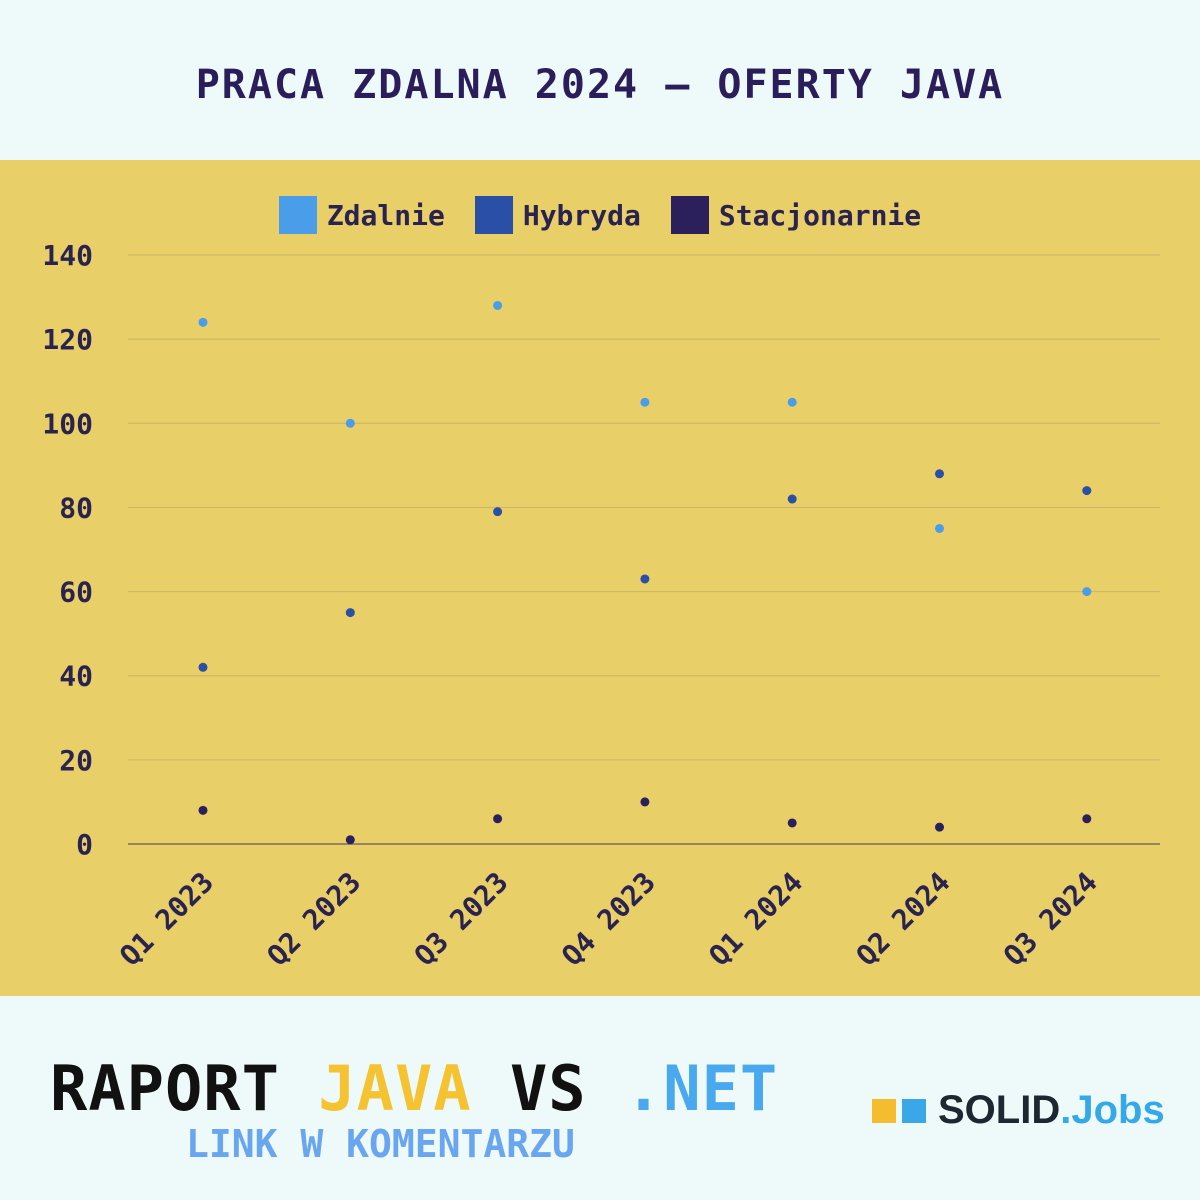 This screenshot has width=1200, height=1200. I want to click on legend-item-hybryda: Hybryda, so click(557, 215).